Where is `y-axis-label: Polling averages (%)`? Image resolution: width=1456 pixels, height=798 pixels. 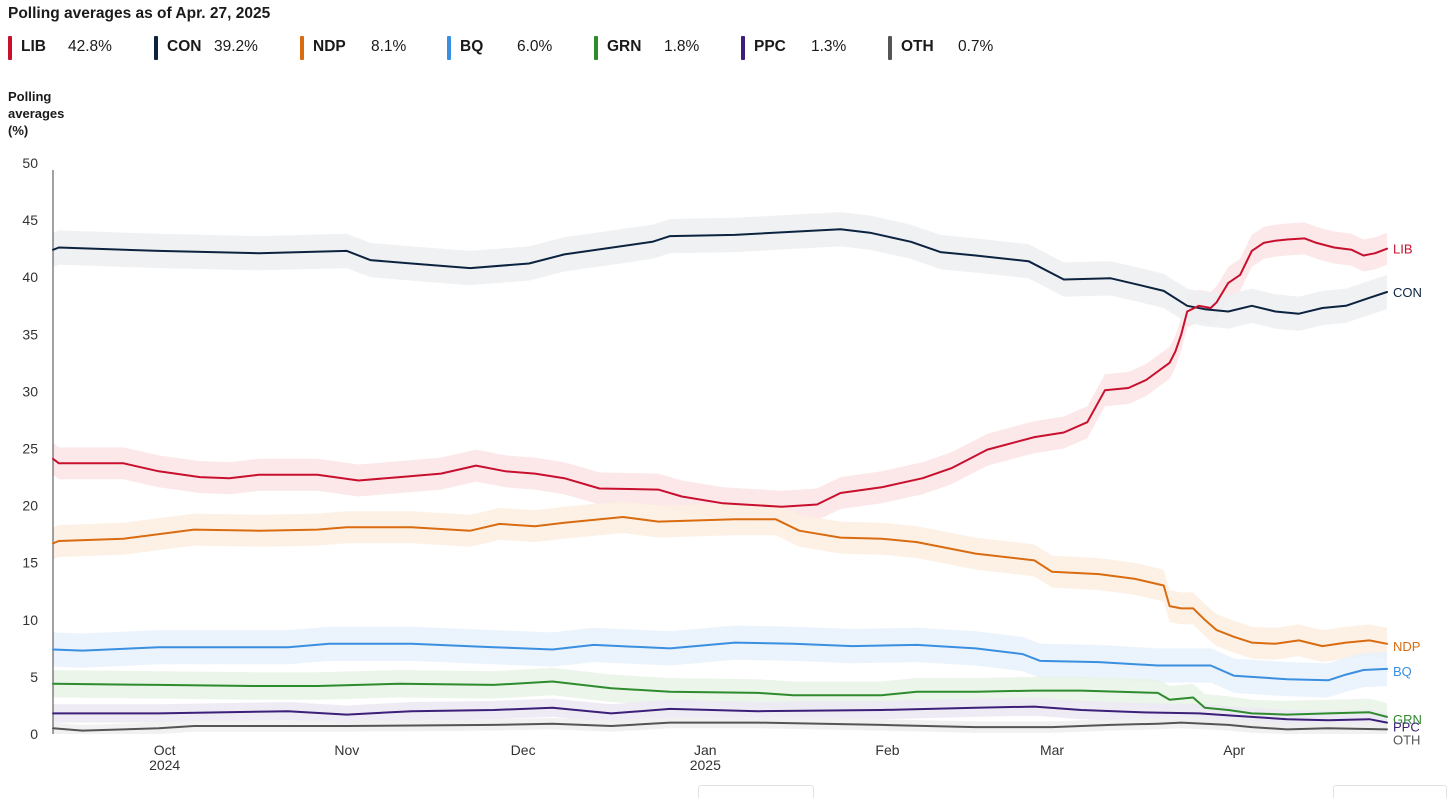
y-axis-label: Polling averages (%) is located at coordinates (48, 113).